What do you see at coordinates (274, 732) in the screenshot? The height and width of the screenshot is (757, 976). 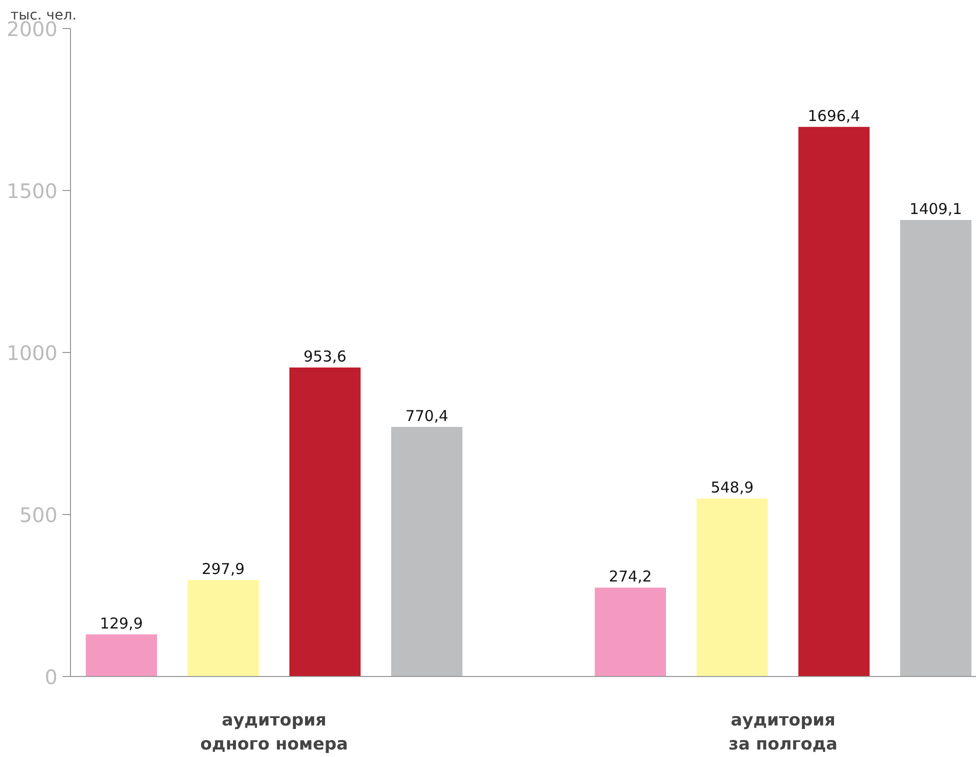 I see `x-tick-label: аудитория одного номера` at bounding box center [274, 732].